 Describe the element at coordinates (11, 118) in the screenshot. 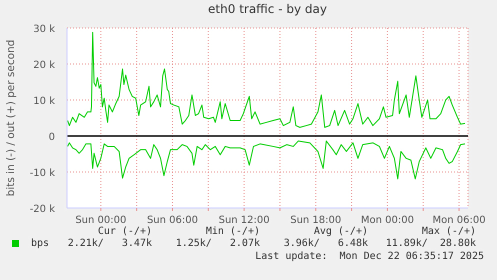

I see `y-axis-title: bits in (-) / out (+) per second` at that location.